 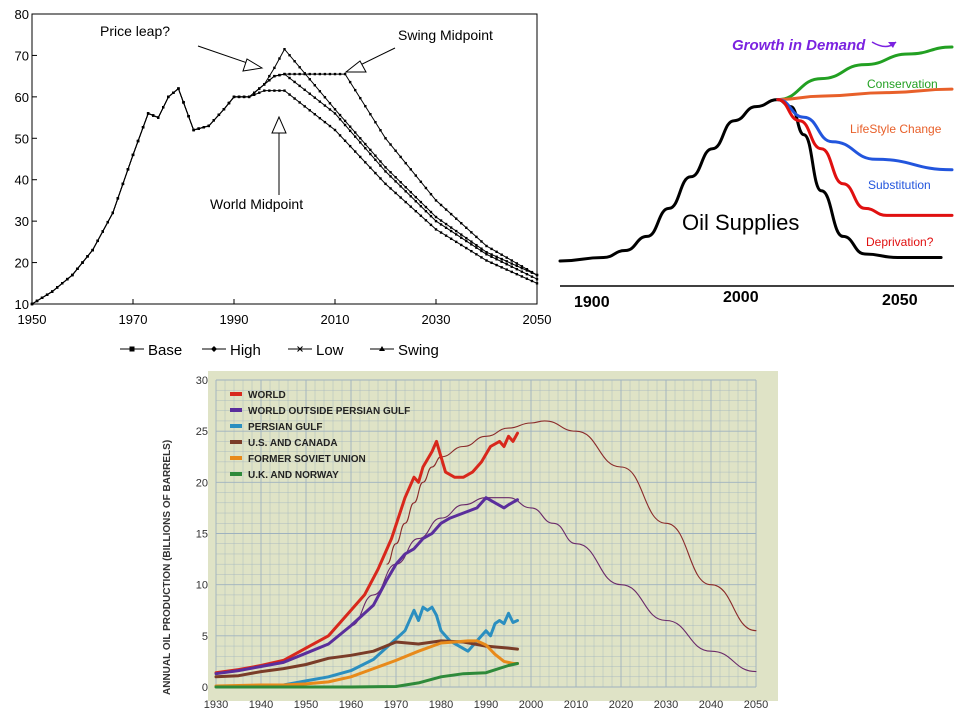 What do you see at coordinates (896, 129) in the screenshot?
I see `label-lifestyle-change: LifeStyle Change` at bounding box center [896, 129].